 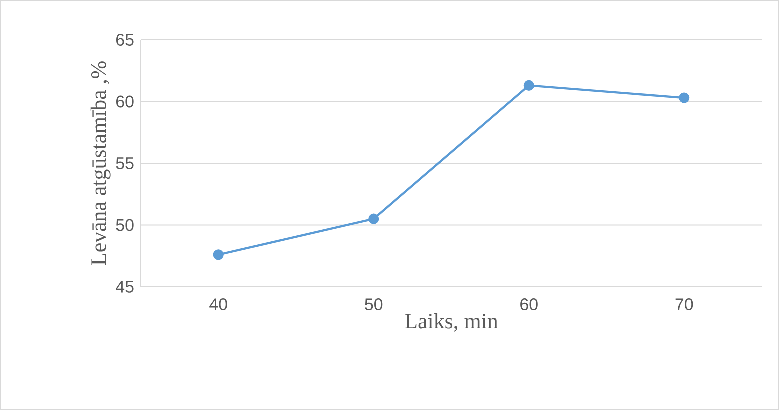 I want to click on y-tick-label: 55, so click(x=125, y=164).